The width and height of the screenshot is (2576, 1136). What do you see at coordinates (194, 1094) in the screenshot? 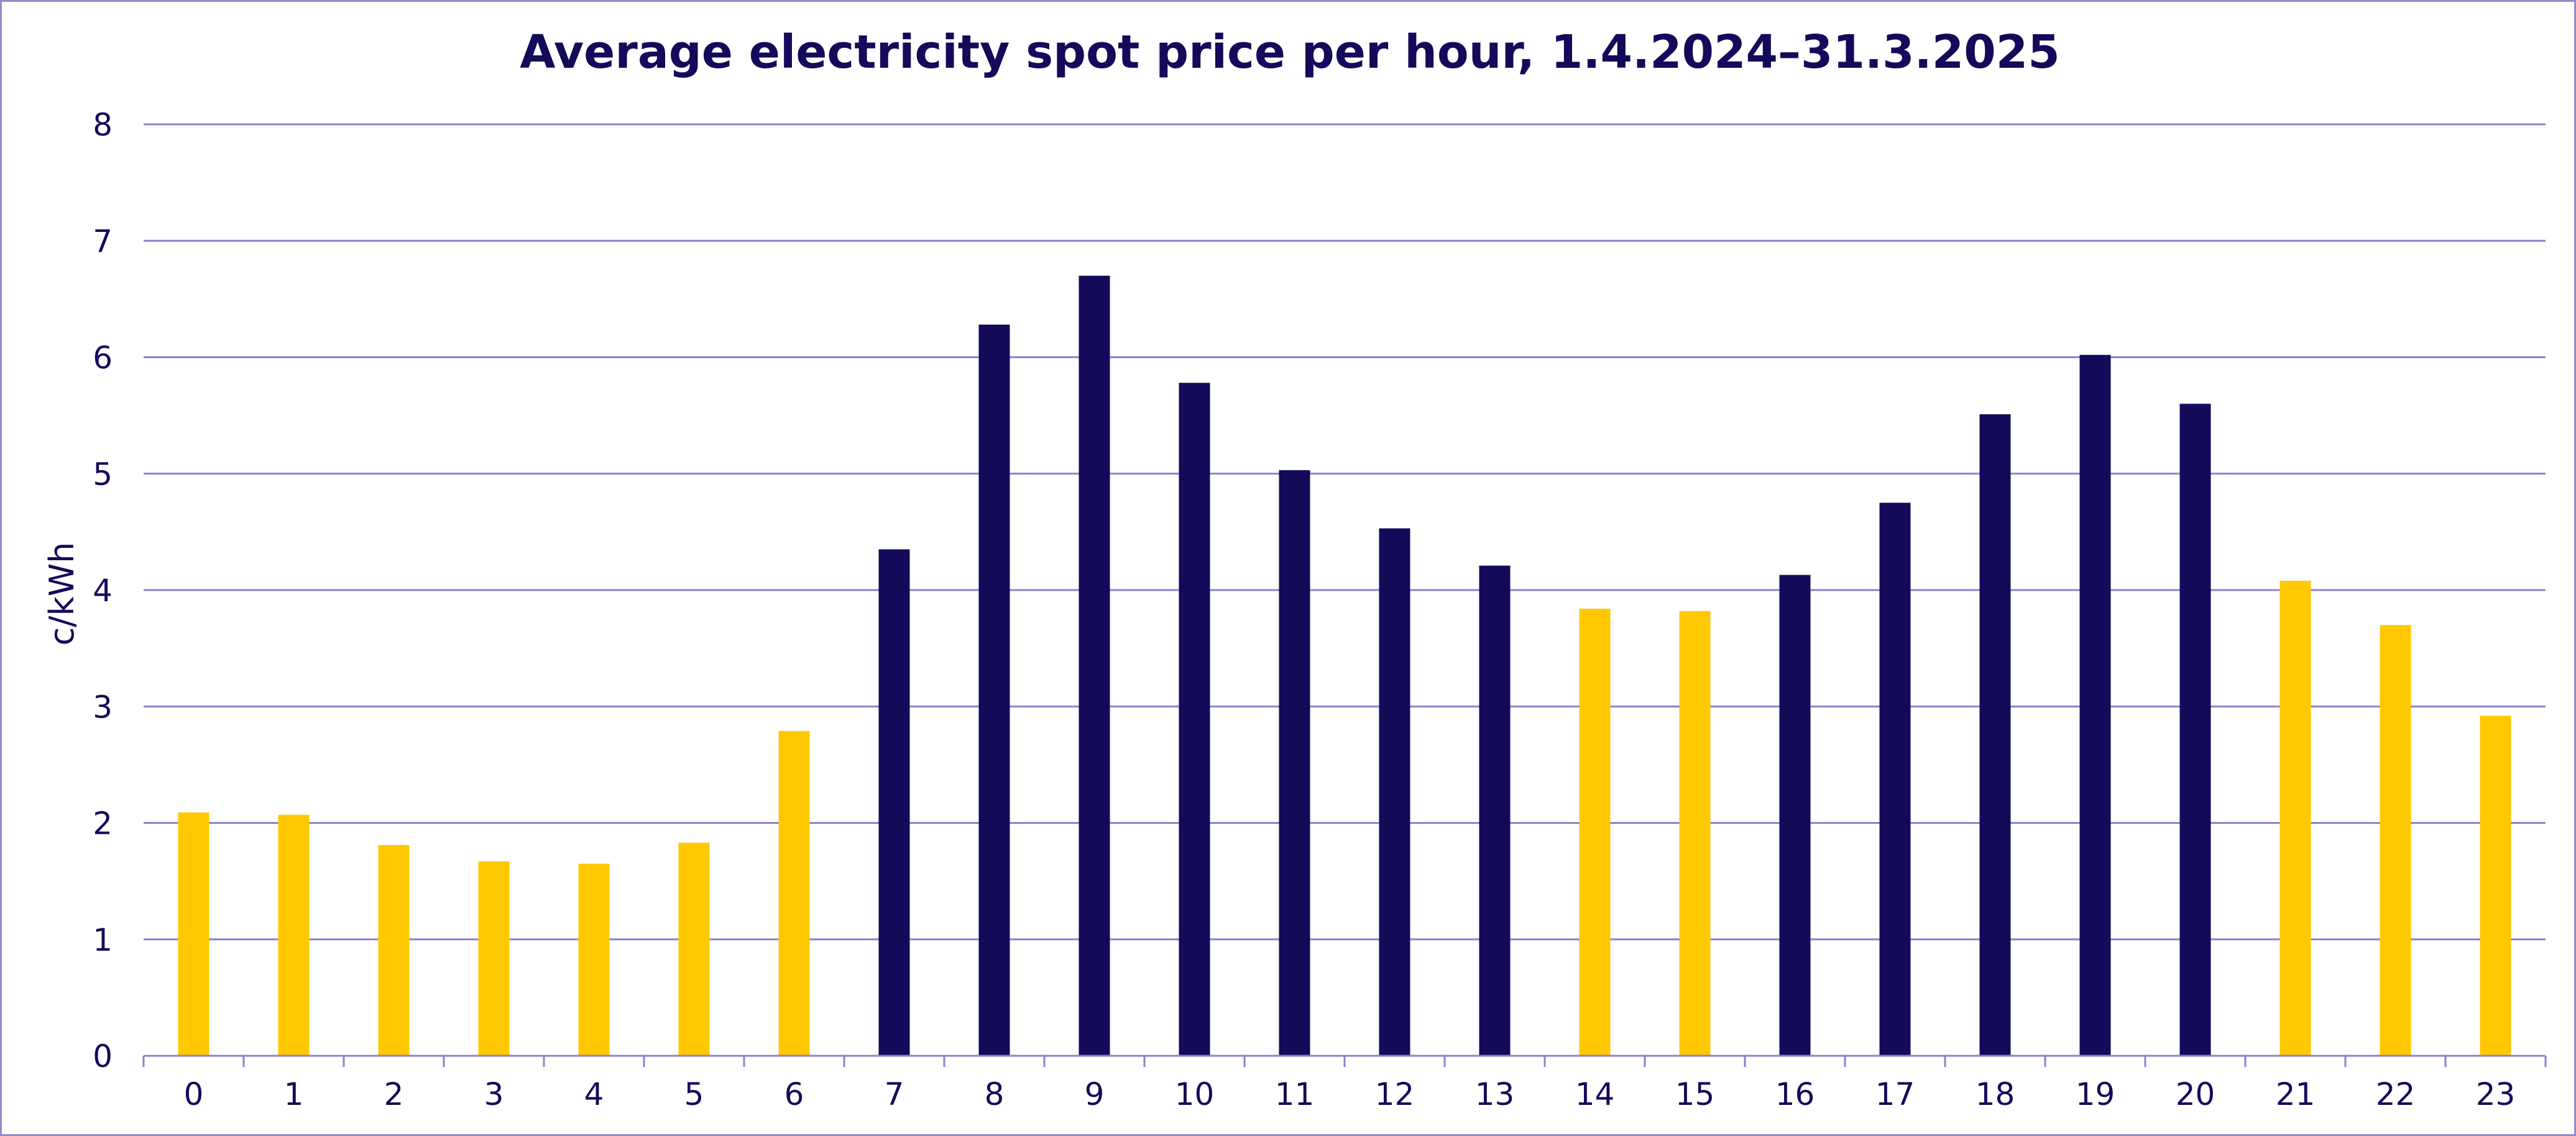
I see `x-tick-label: 0` at bounding box center [194, 1094].